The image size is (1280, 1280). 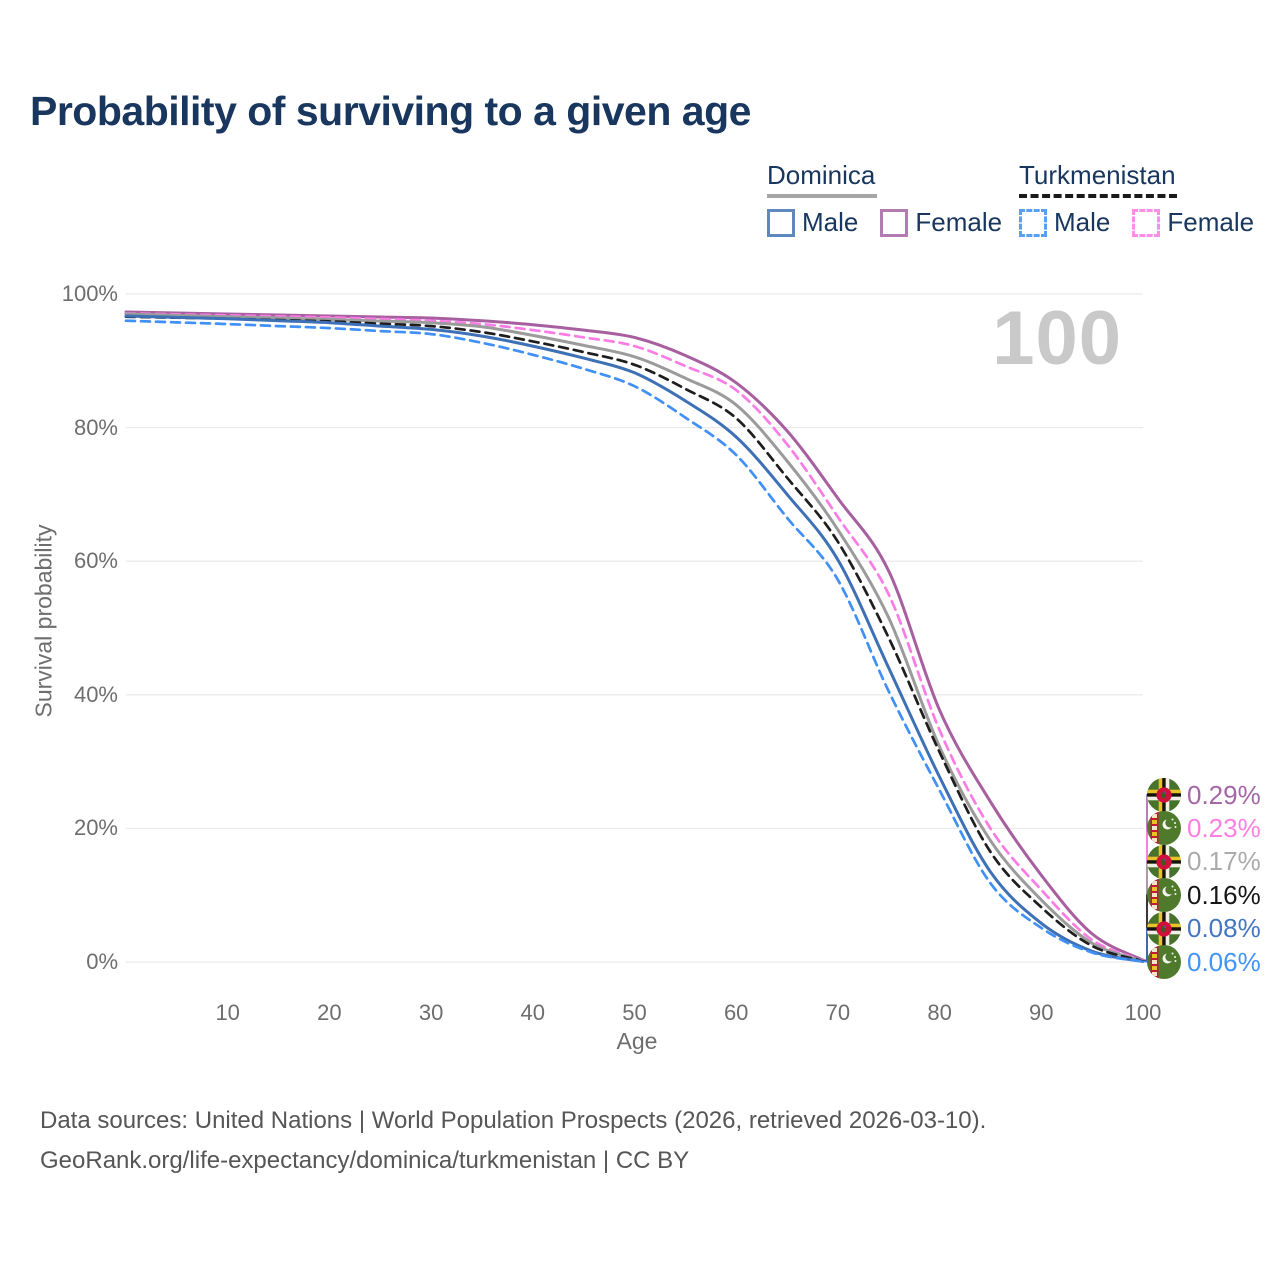 I want to click on legend-label-turkmenistan-female: Female, so click(x=1211, y=222).